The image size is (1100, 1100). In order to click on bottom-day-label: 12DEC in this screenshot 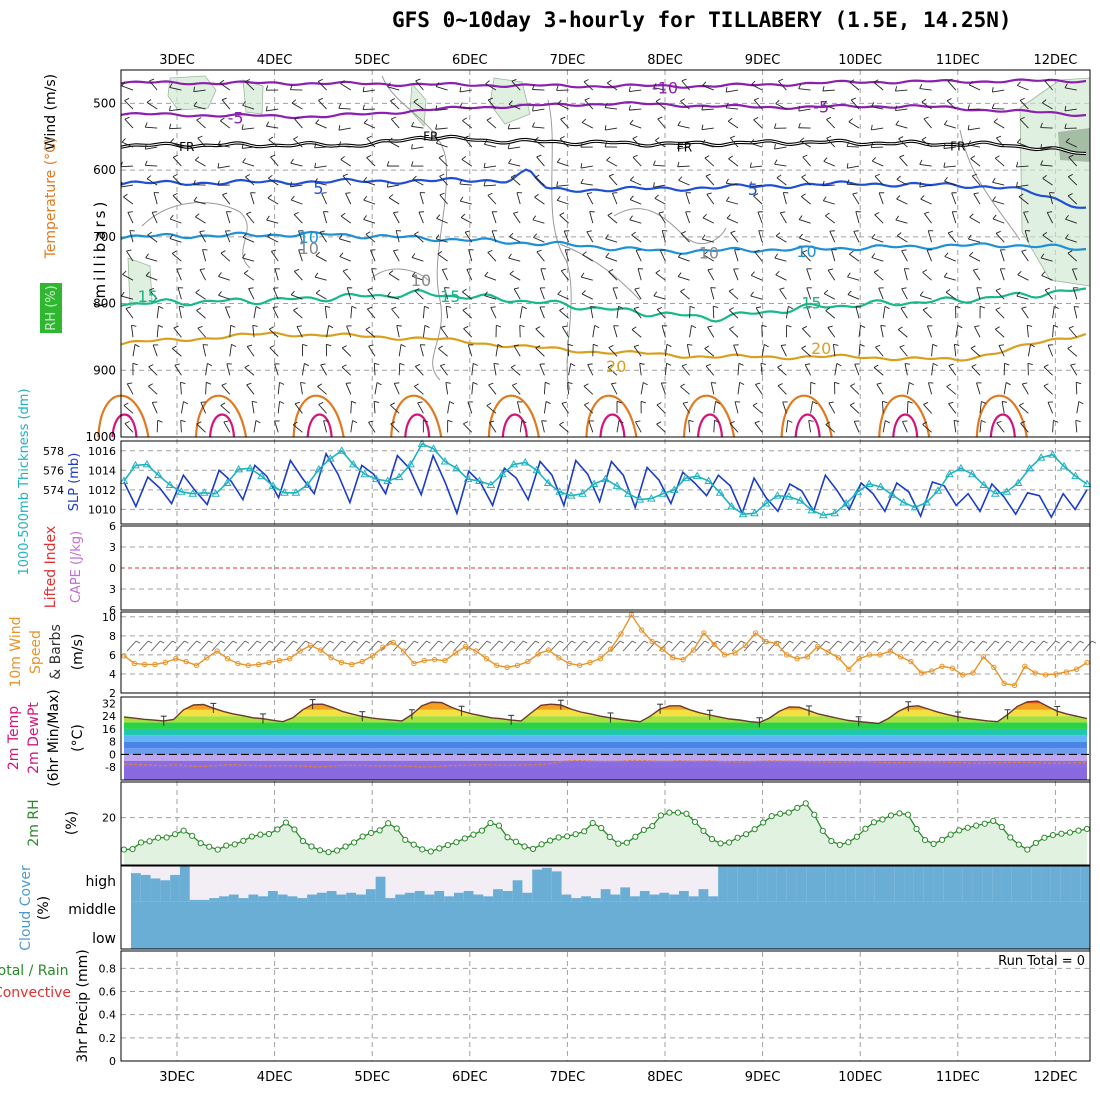, I will do `click(1055, 1077)`.